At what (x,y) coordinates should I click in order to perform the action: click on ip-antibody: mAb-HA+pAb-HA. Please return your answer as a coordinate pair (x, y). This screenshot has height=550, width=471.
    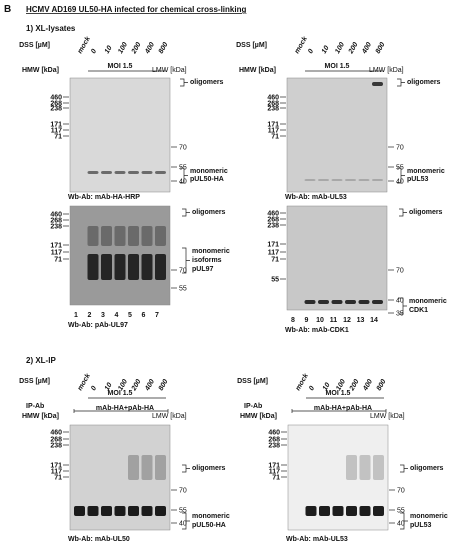
    Looking at the image, I should click on (343, 408).